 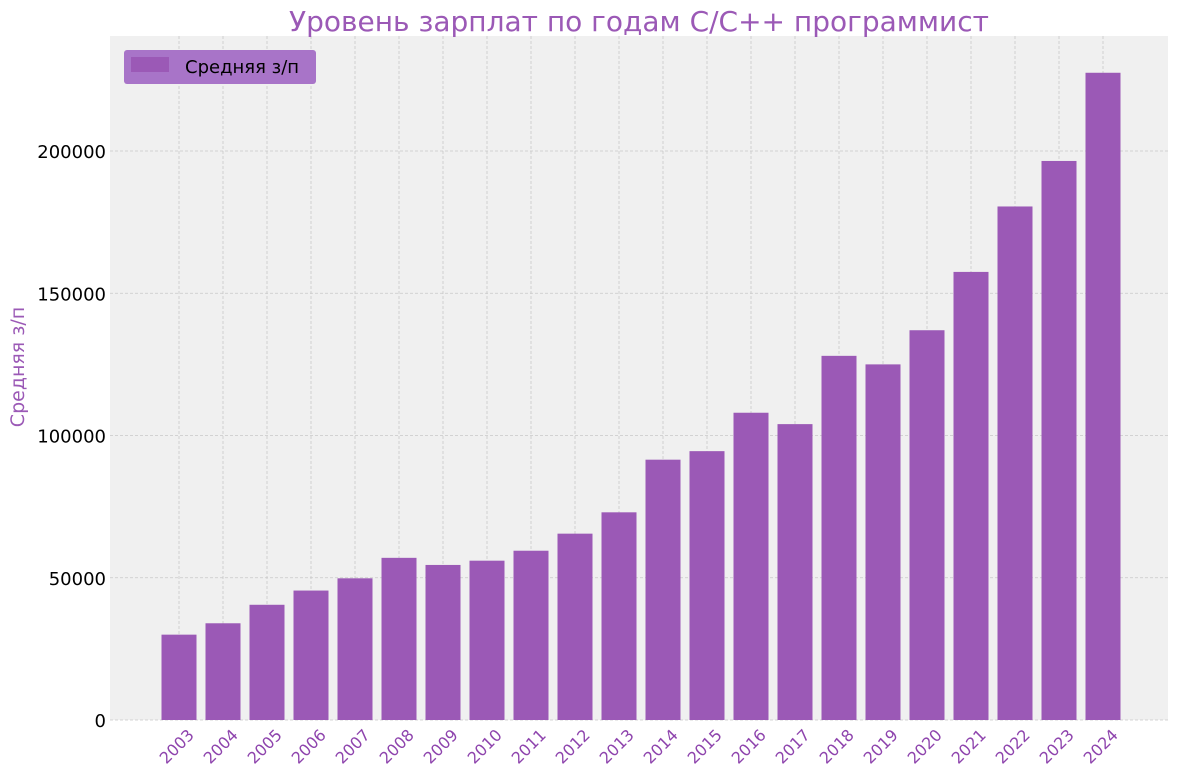 What do you see at coordinates (881, 746) in the screenshot?
I see `x-tick-label-2019: 2019` at bounding box center [881, 746].